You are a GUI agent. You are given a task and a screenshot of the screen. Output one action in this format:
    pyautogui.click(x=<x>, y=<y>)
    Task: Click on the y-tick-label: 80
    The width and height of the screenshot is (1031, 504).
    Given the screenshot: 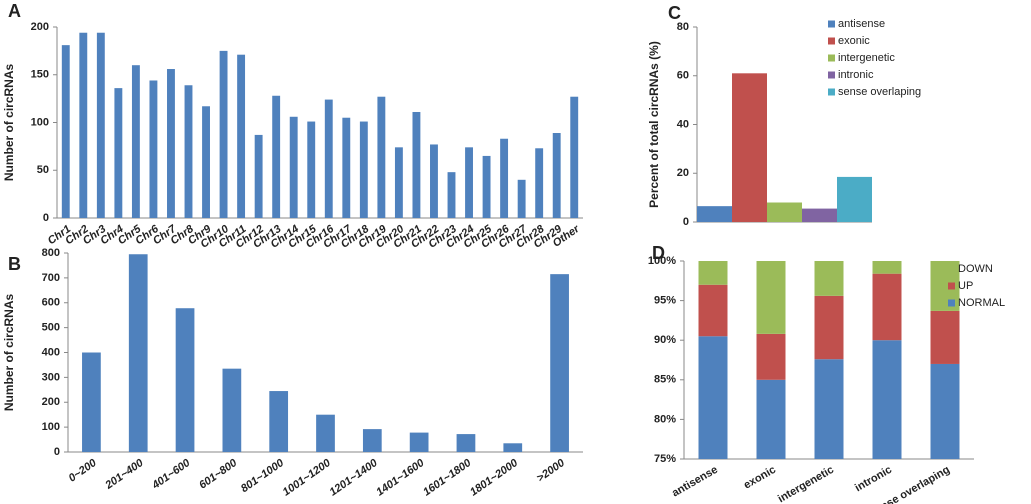 What is the action you would take?
    pyautogui.click(x=683, y=27)
    